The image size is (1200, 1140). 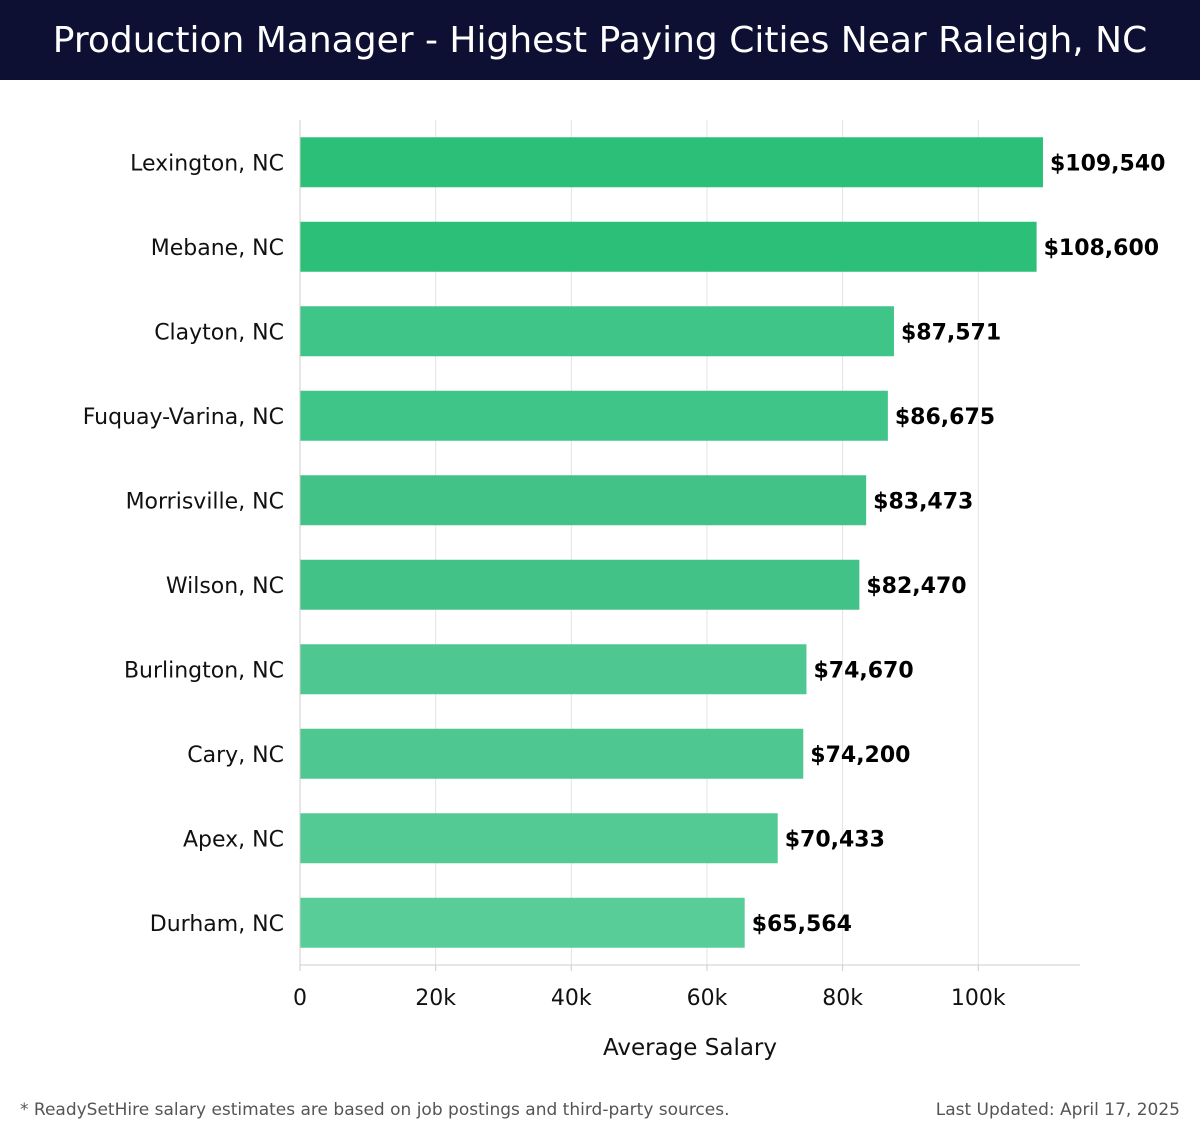 I want to click on value-label: $74,670, so click(x=863, y=670).